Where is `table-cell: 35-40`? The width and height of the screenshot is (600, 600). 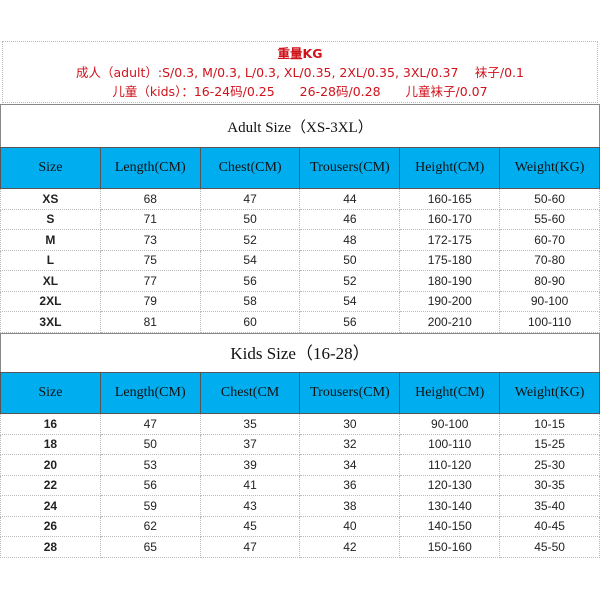
table-cell: 35-40 is located at coordinates (549, 506).